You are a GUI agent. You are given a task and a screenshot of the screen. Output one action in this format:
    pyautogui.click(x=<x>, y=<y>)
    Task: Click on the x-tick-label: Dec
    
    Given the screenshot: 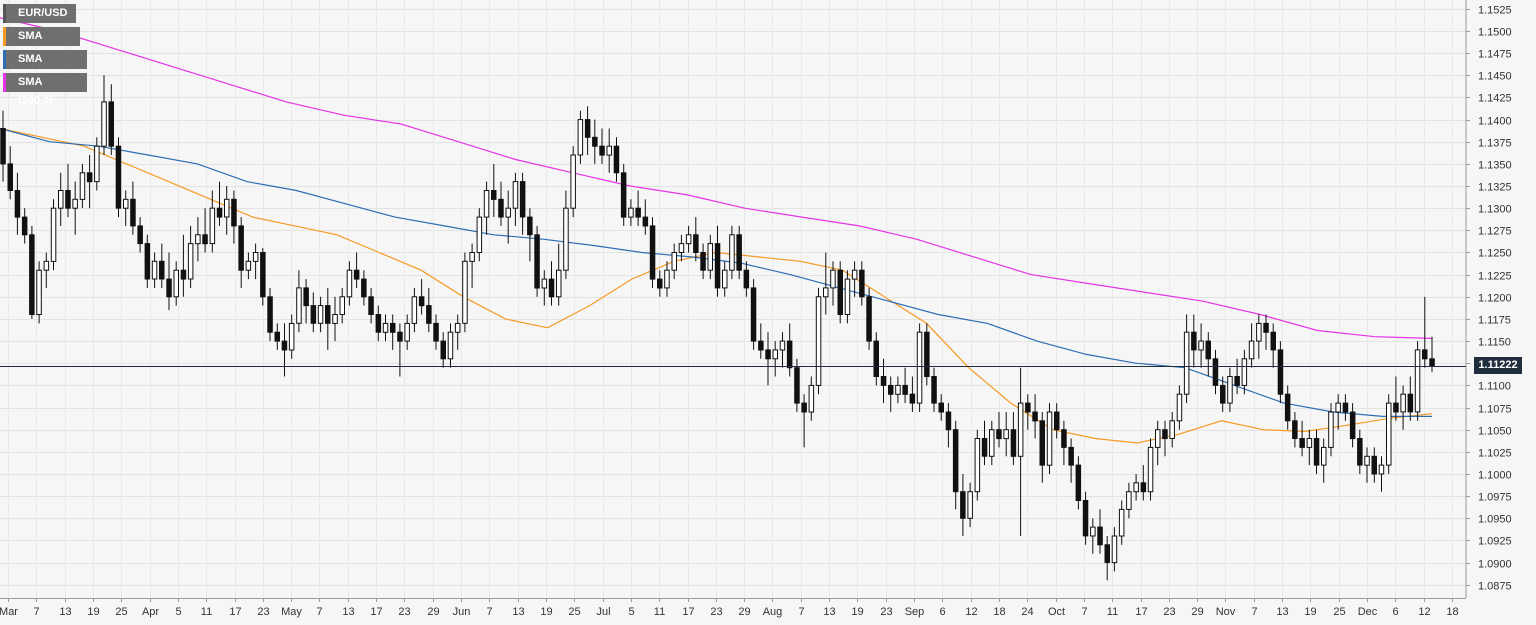 What is the action you would take?
    pyautogui.click(x=1368, y=612)
    